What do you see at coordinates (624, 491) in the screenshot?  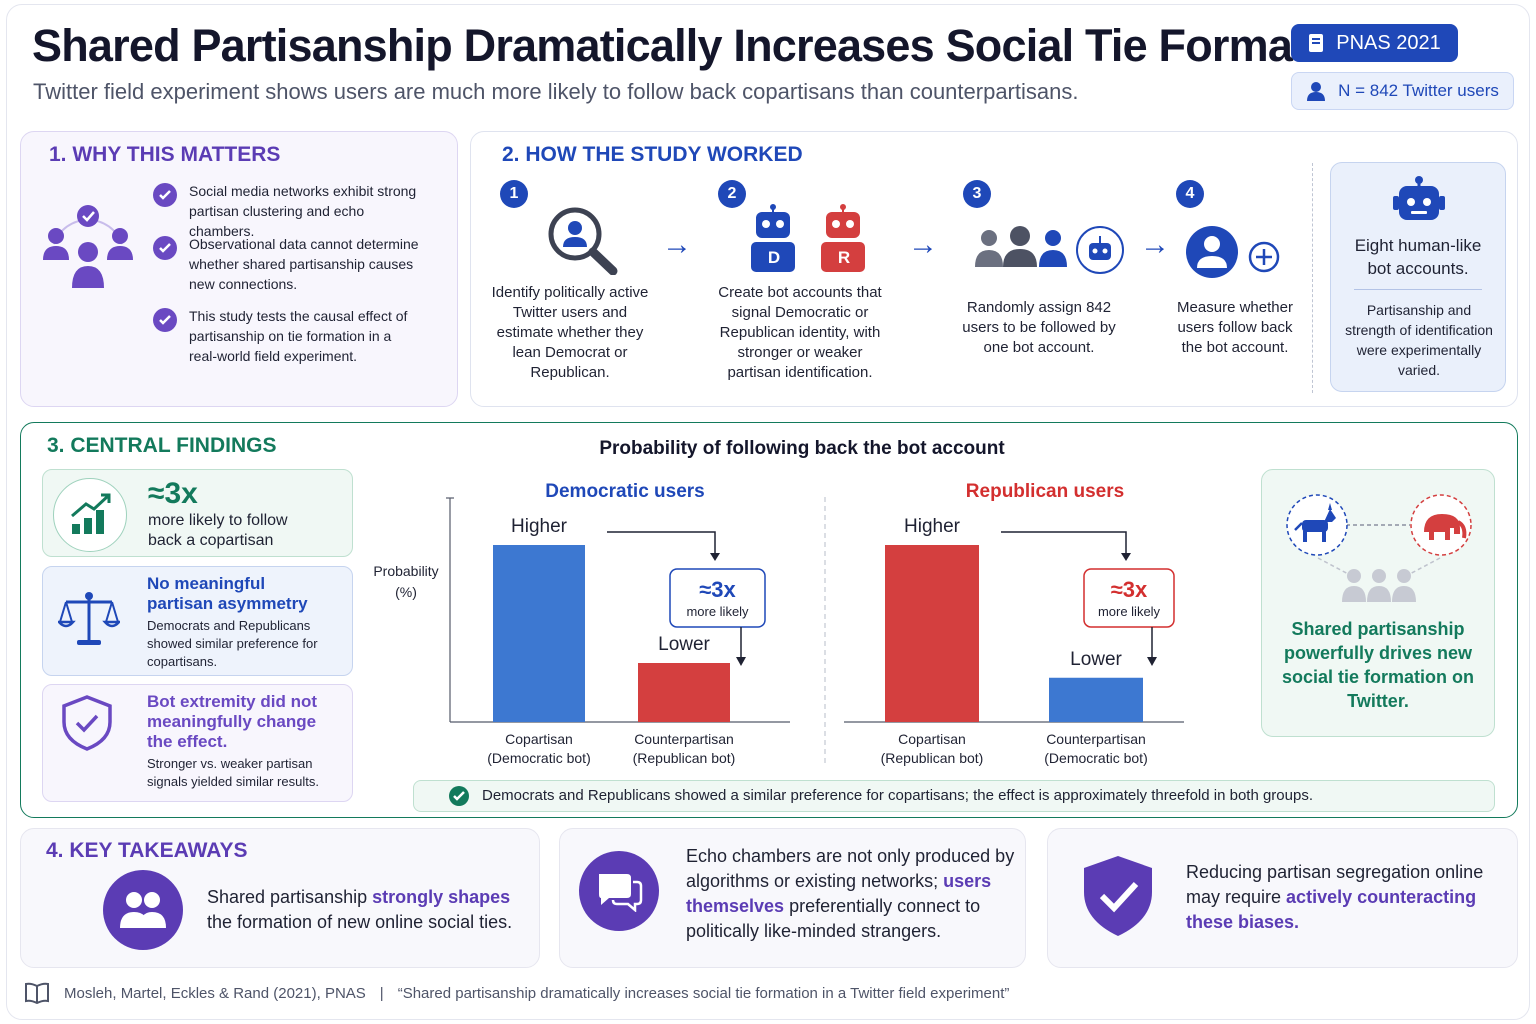 I see `panel-title: Democratic users` at bounding box center [624, 491].